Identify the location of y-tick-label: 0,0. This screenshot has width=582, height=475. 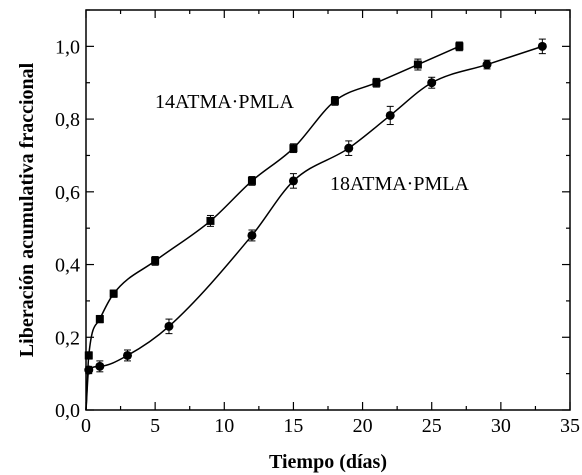
(67, 411).